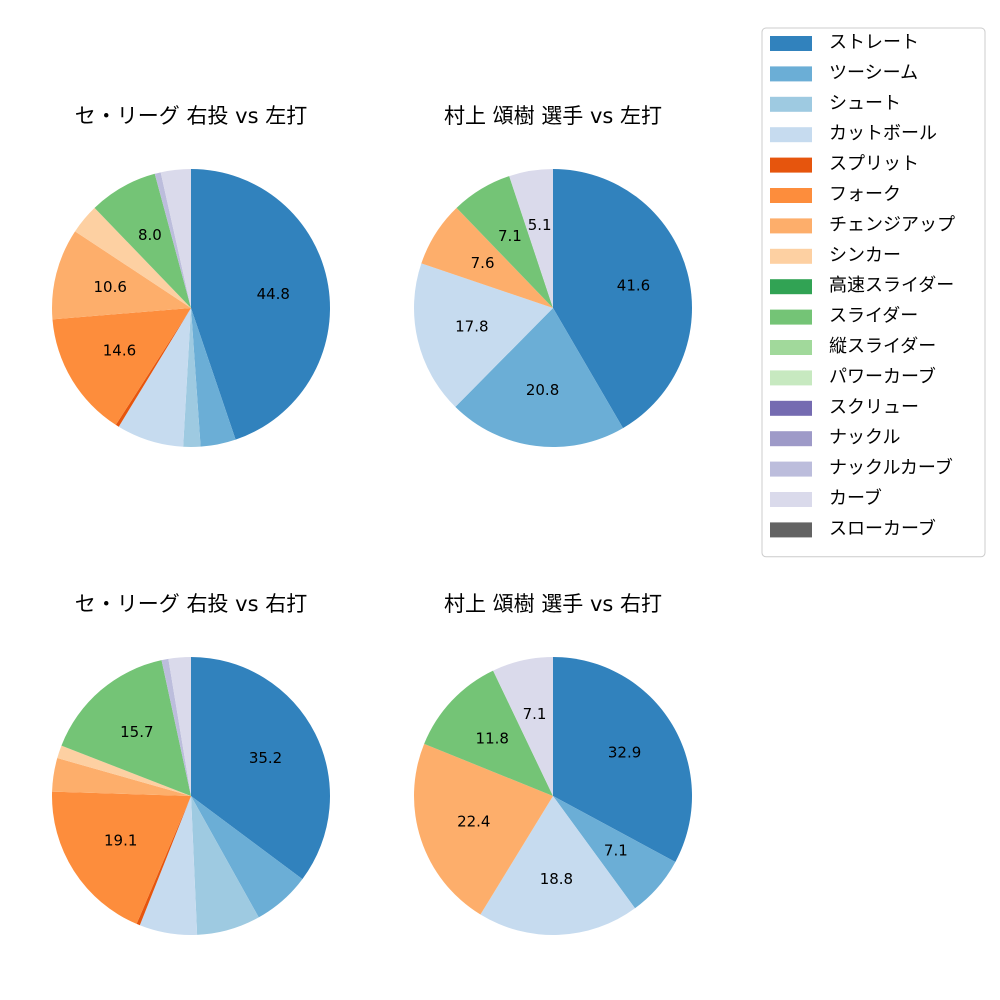 This screenshot has height=1000, width=1000. What do you see at coordinates (110, 287) in the screenshot?
I see `slice-label: 10.6` at bounding box center [110, 287].